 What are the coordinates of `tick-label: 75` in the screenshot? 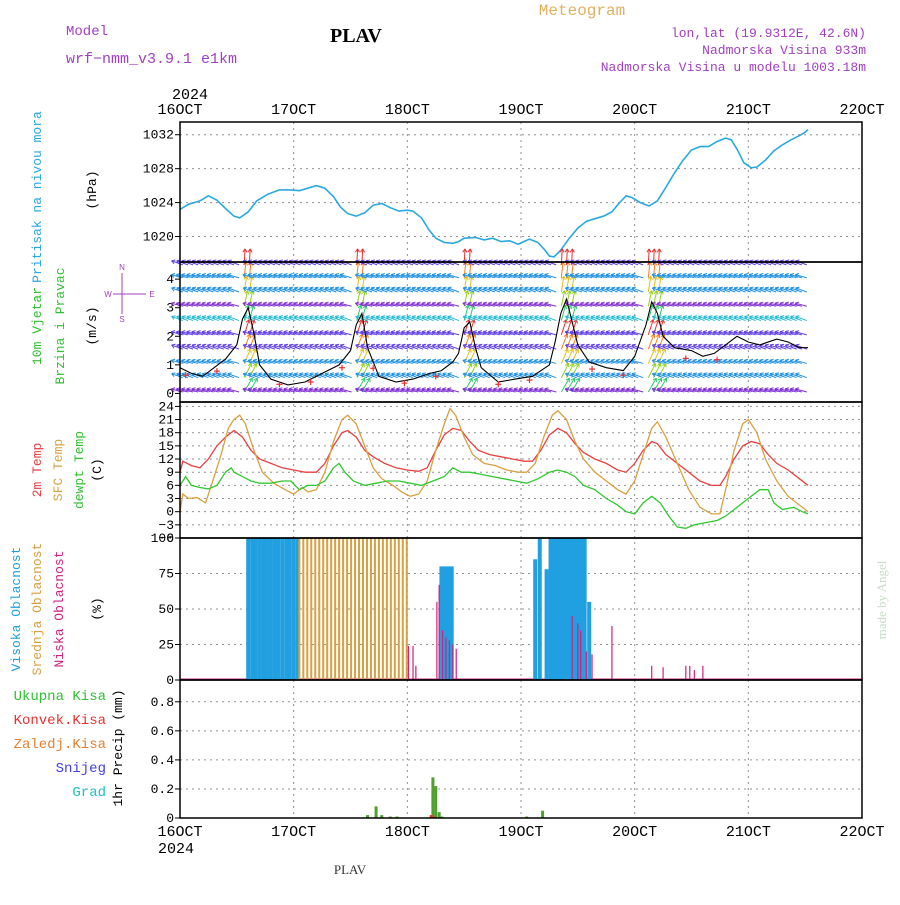 It's located at (166, 574).